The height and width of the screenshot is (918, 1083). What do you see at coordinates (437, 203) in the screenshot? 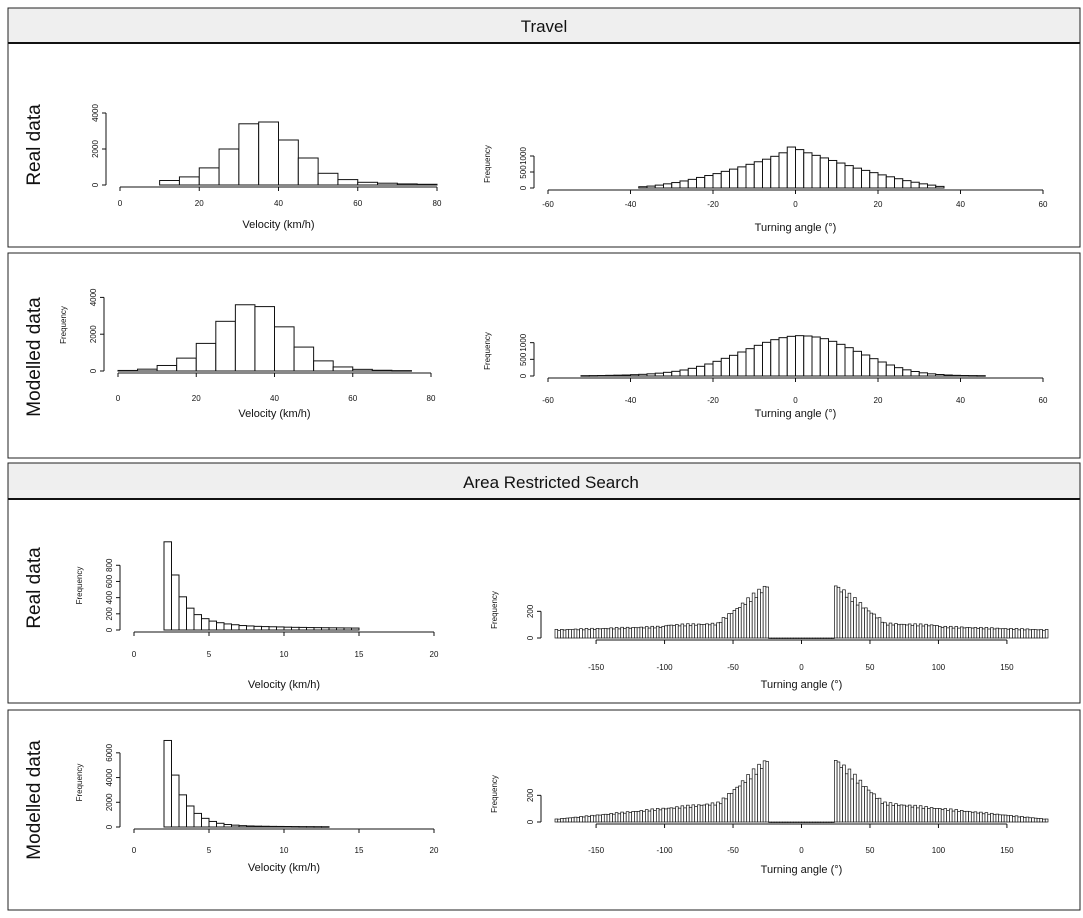
I see `chart-0-x-tick-label: 80` at bounding box center [437, 203].